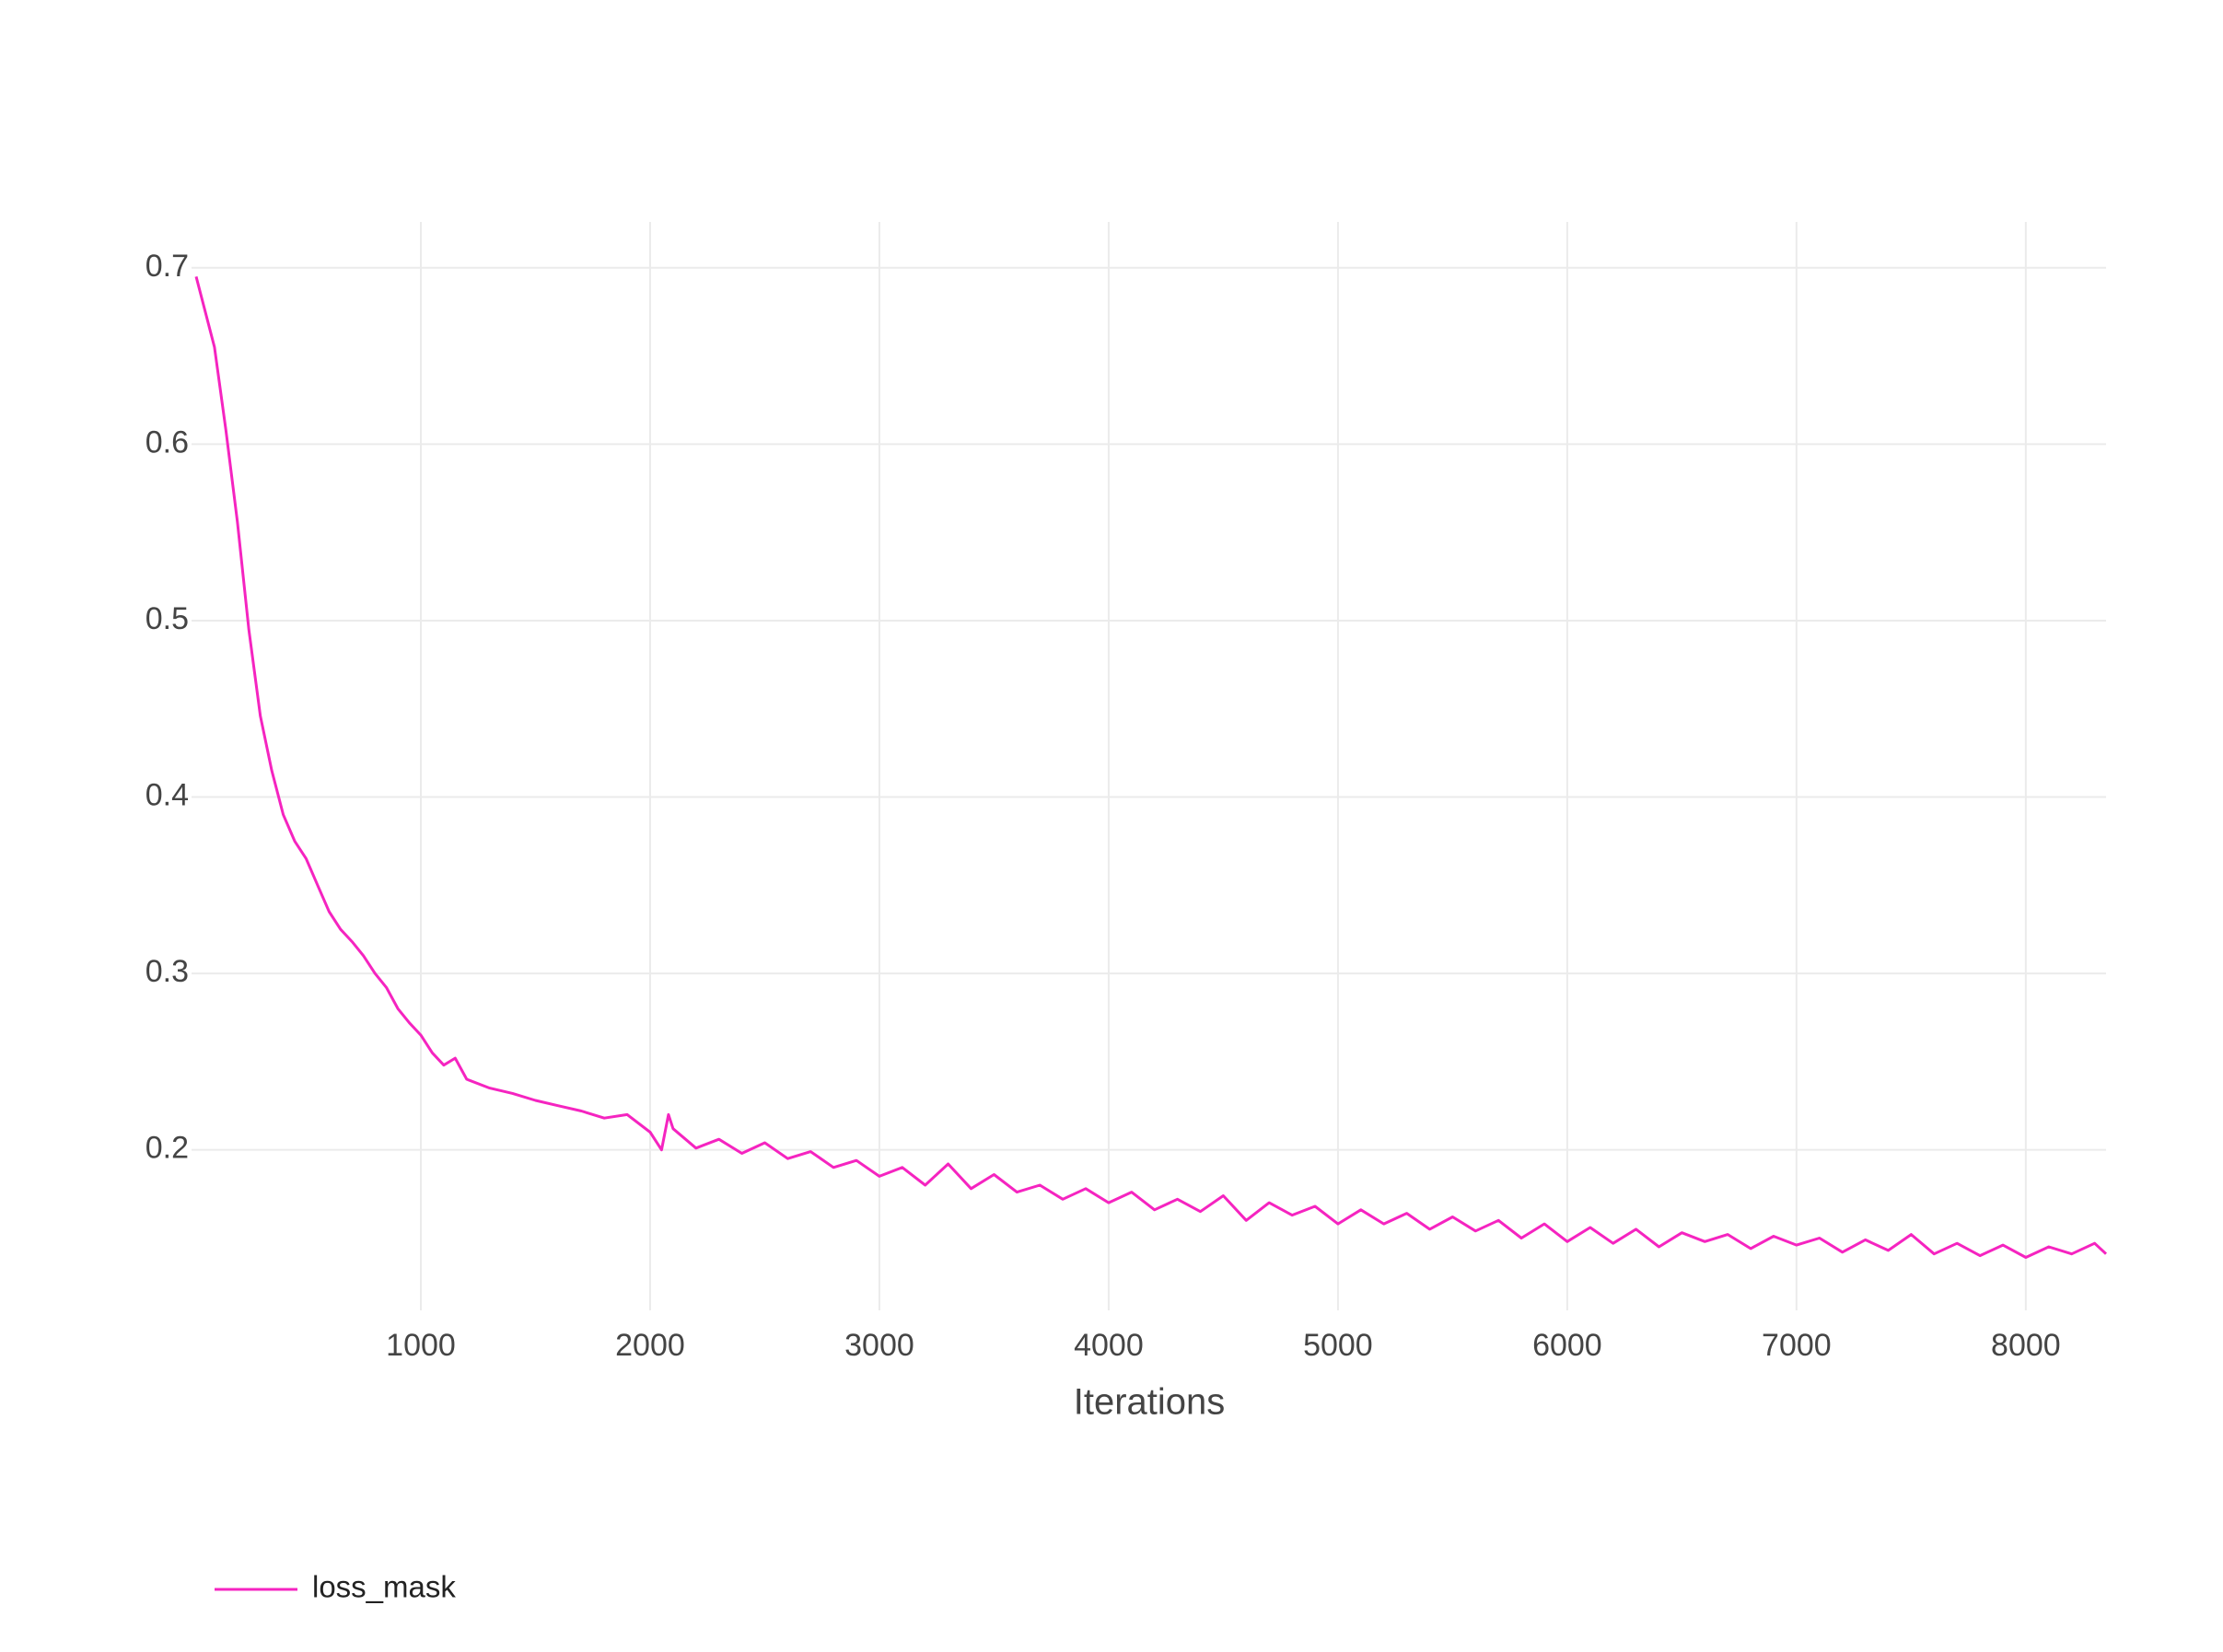 This screenshot has width=2223, height=1652. I want to click on y-tick-label: 0.7, so click(167, 266).